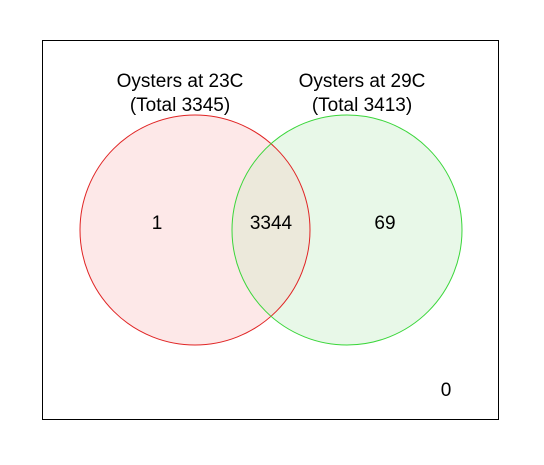 The height and width of the screenshot is (465, 544). Describe the element at coordinates (271, 223) in the screenshot. I see `both-count: 3344` at that location.